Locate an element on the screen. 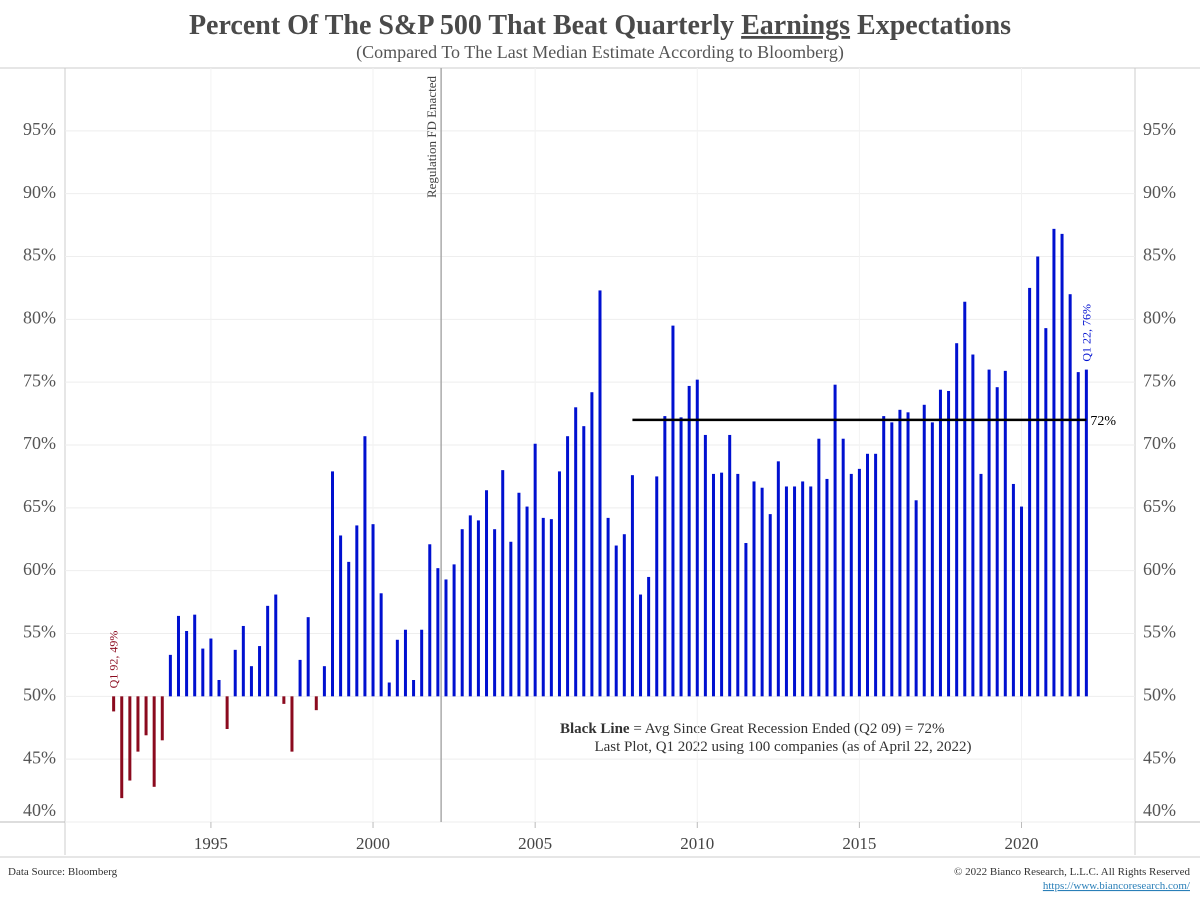 This screenshot has width=1200, height=900. url-link: https://www.biancoresearch.com/ is located at coordinates (1117, 886).